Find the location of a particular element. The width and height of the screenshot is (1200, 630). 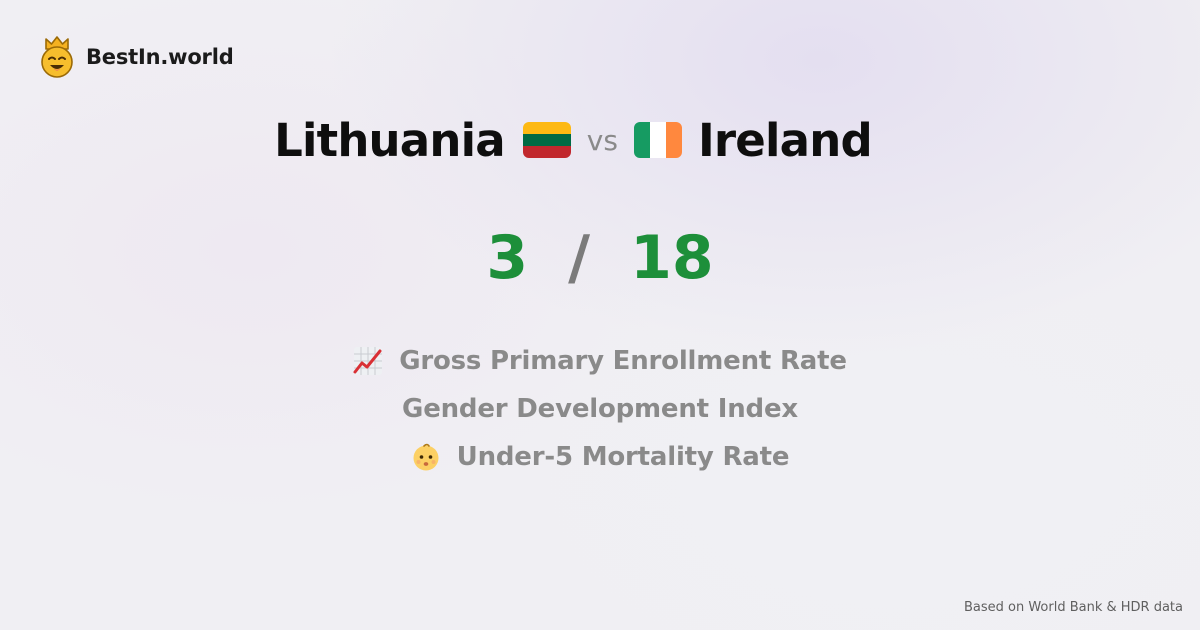

brand-name: BestIn.world is located at coordinates (160, 57).